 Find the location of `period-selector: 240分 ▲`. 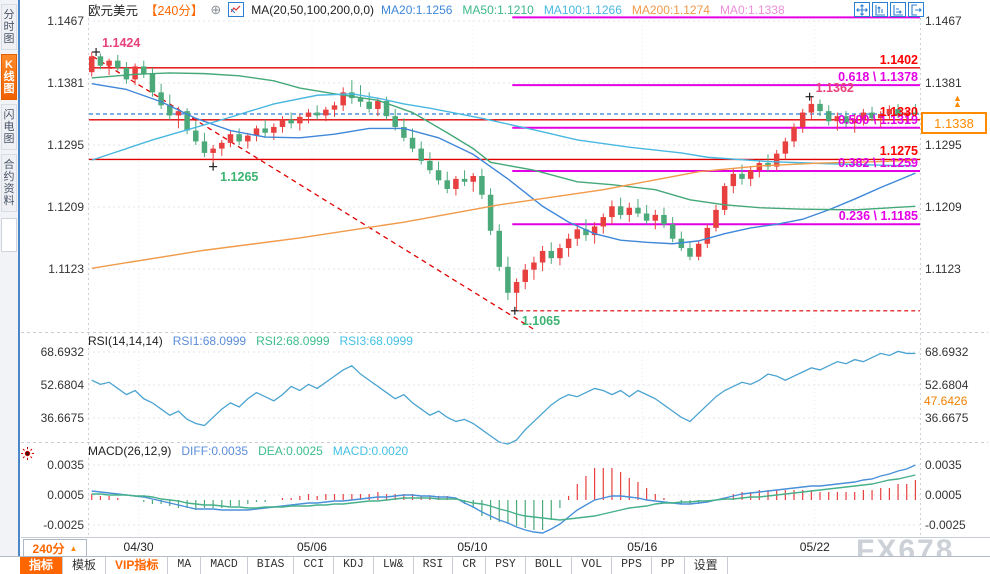

period-selector: 240分 ▲ is located at coordinates (55, 548).